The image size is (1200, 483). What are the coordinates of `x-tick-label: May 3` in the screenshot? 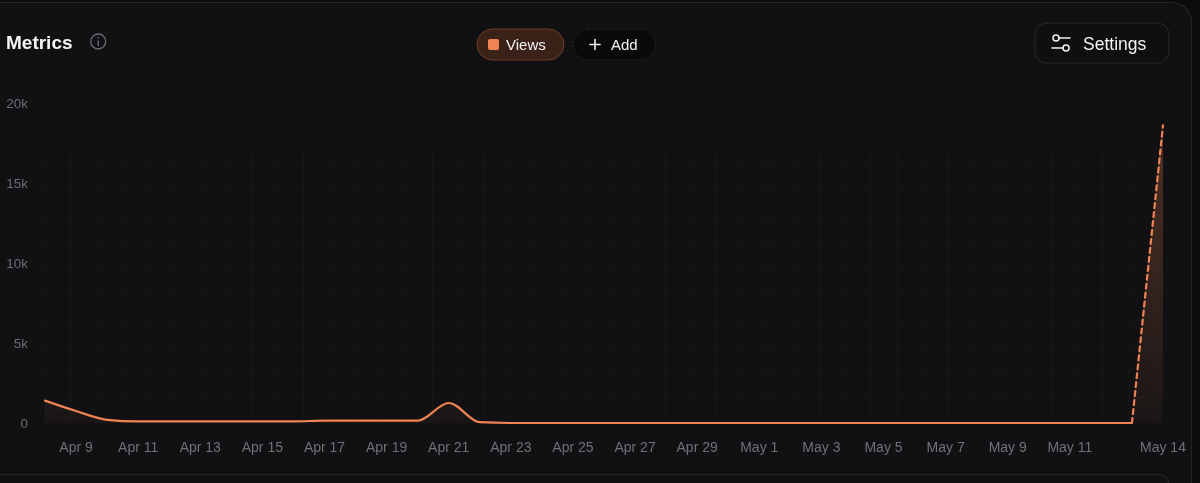 It's located at (821, 447).